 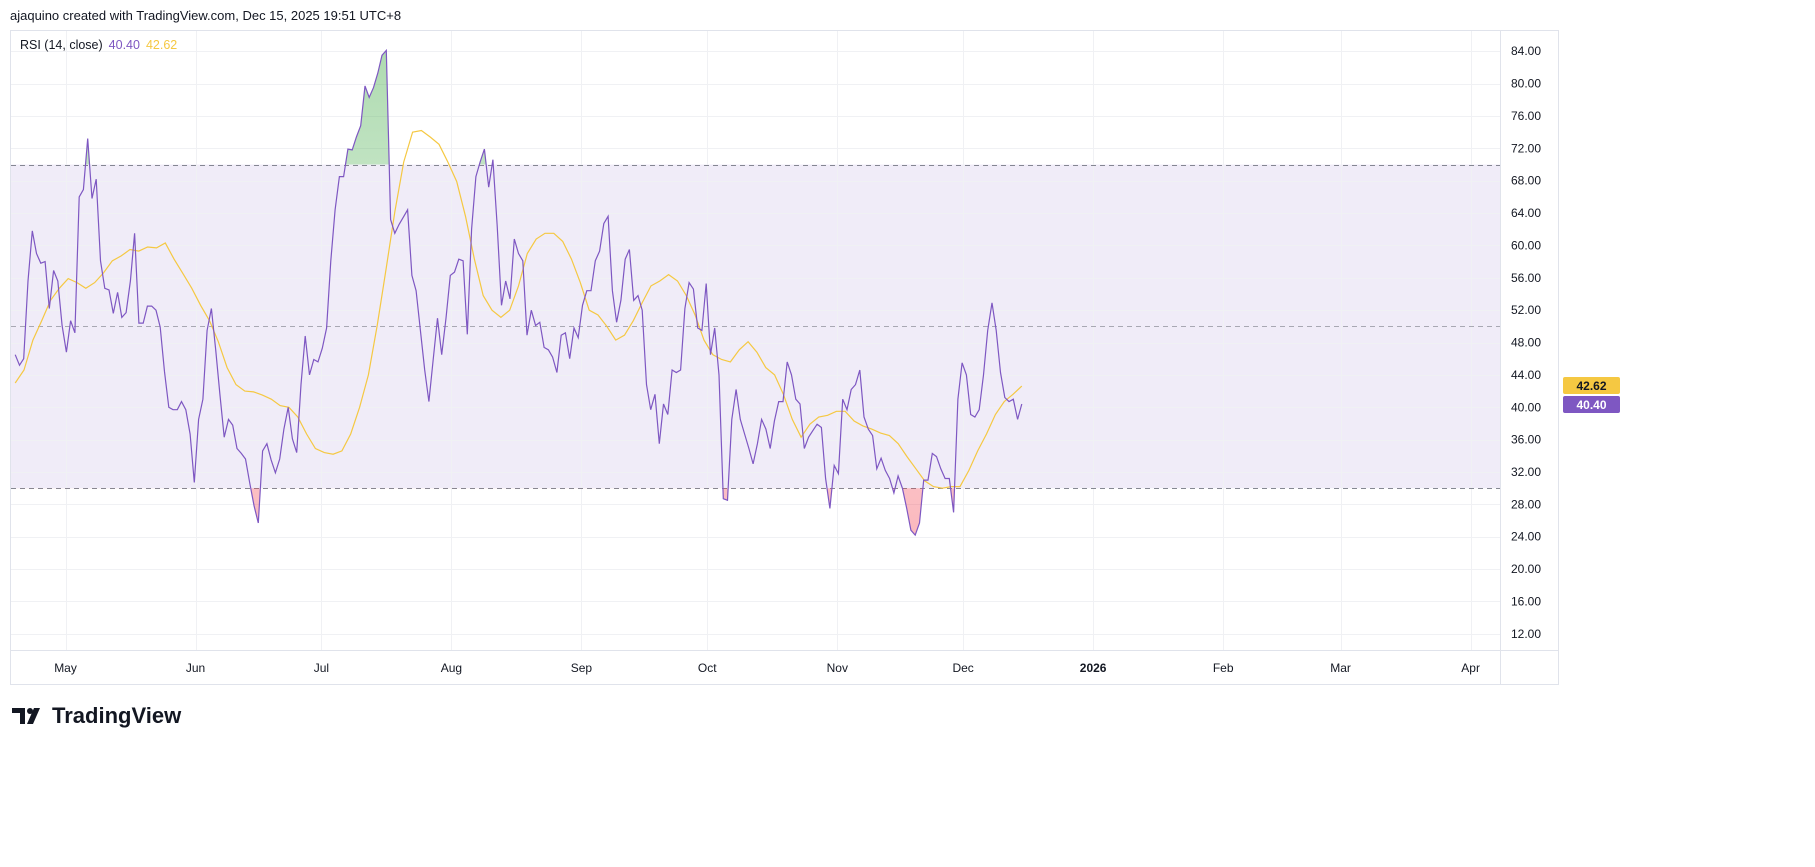 What do you see at coordinates (1526, 278) in the screenshot?
I see `y-tick-label: 56.00` at bounding box center [1526, 278].